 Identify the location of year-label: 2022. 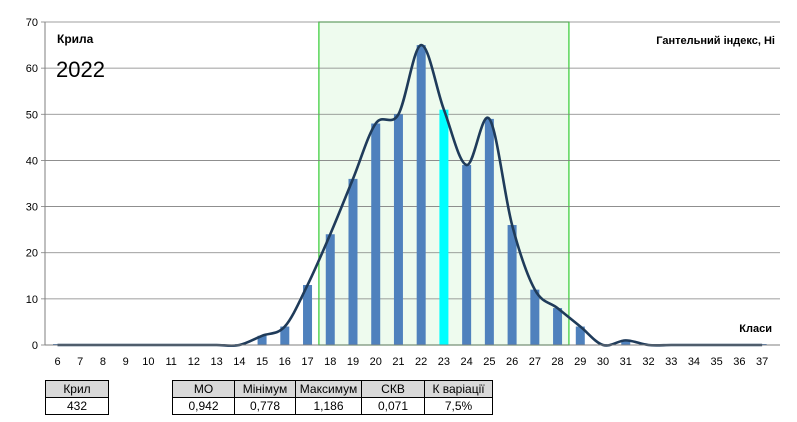
(80, 69).